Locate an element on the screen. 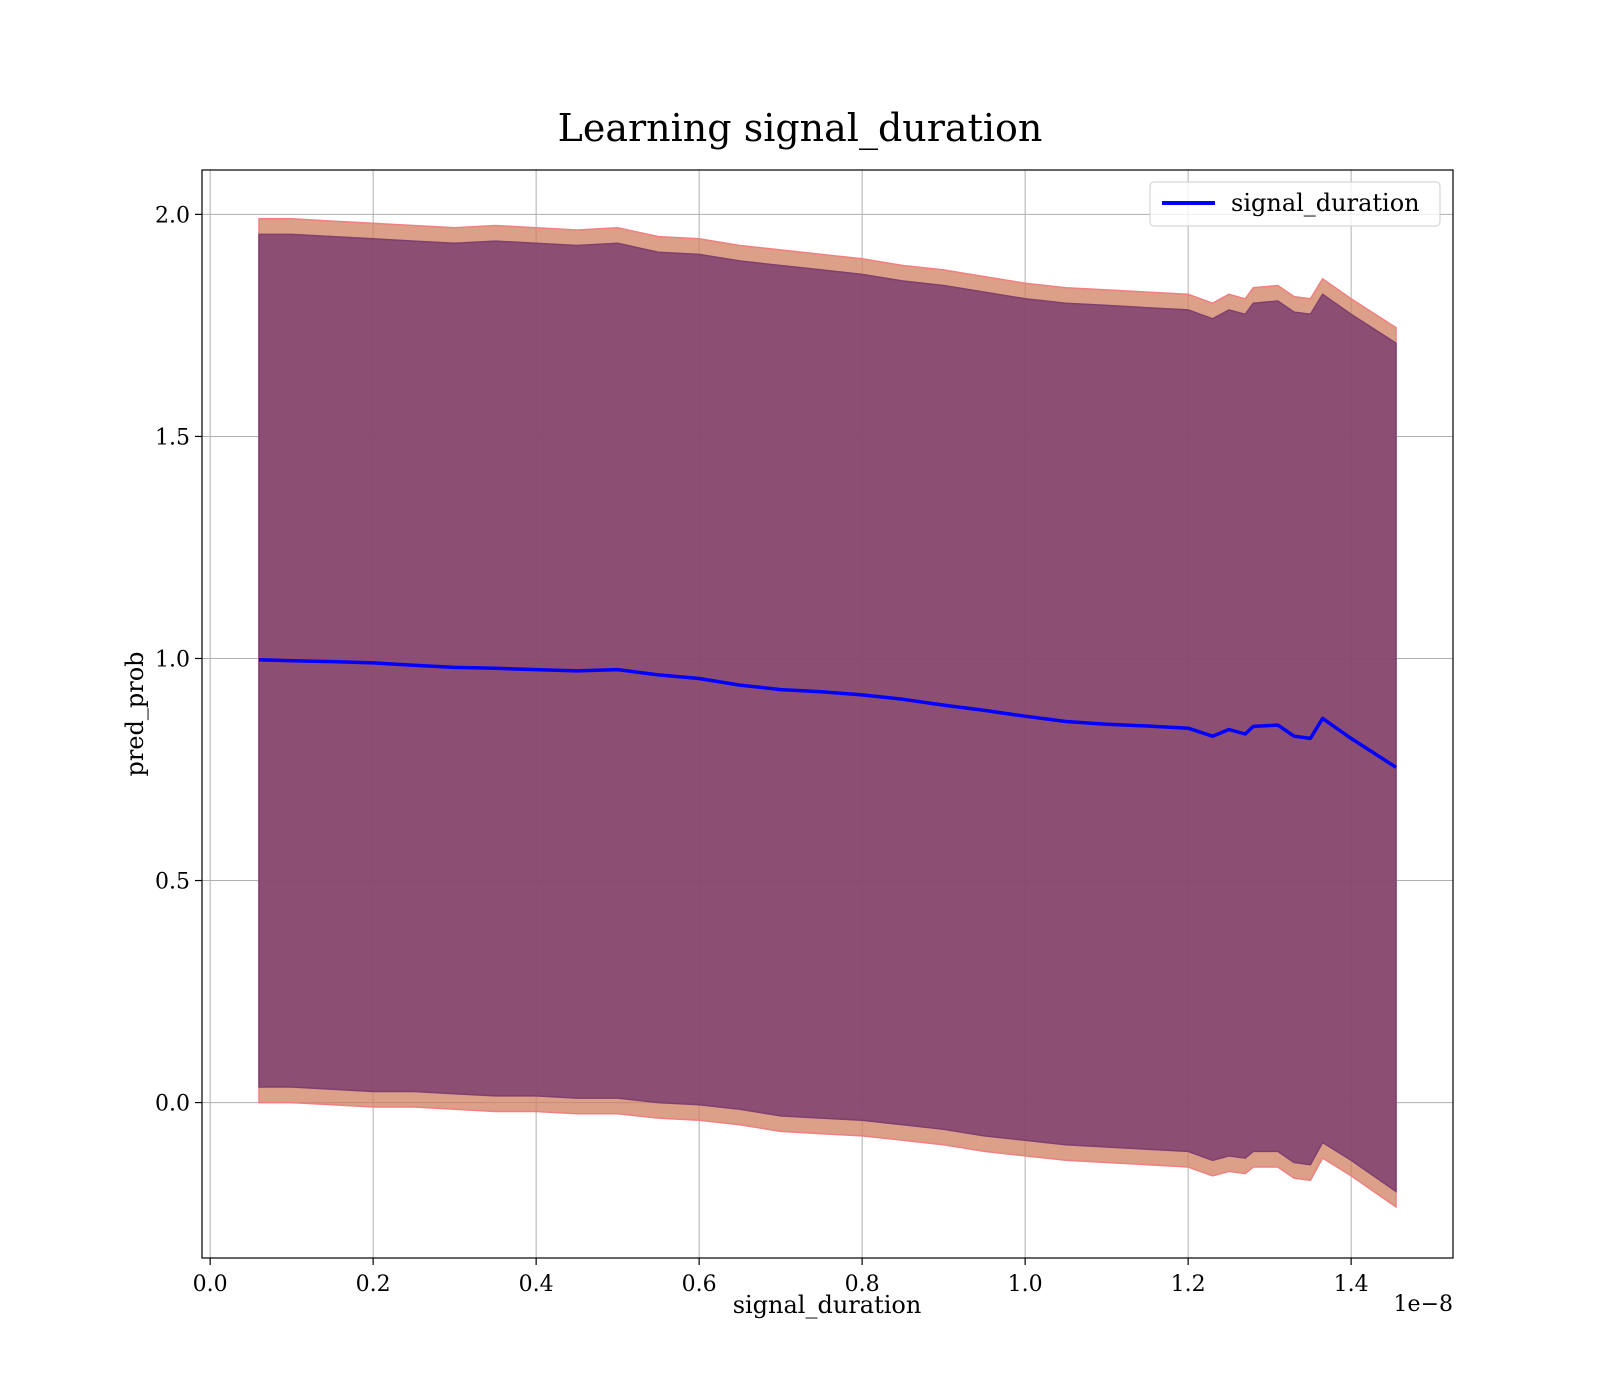 This screenshot has height=1400, width=1600. legend-label: signal_duration is located at coordinates (1325, 203).